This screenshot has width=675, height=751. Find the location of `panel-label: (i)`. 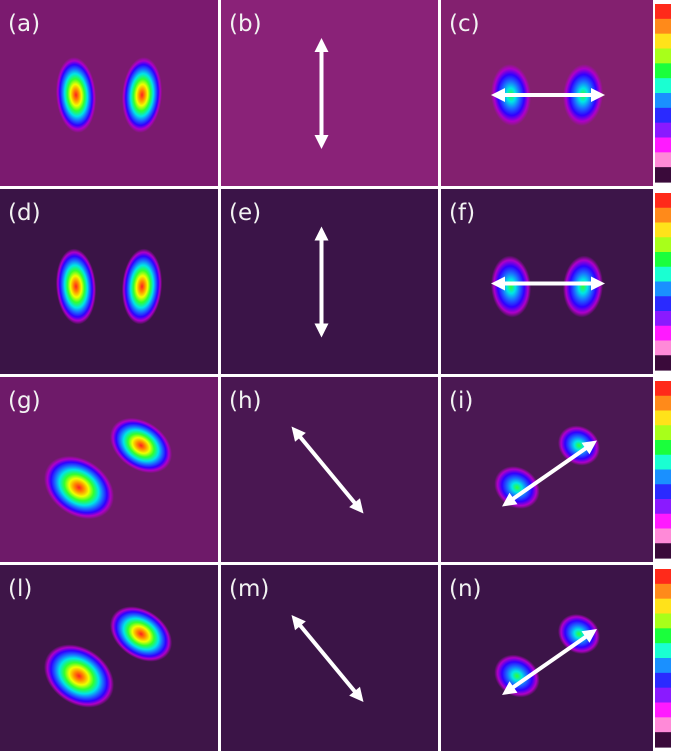

panel-label: (i) is located at coordinates (461, 401).